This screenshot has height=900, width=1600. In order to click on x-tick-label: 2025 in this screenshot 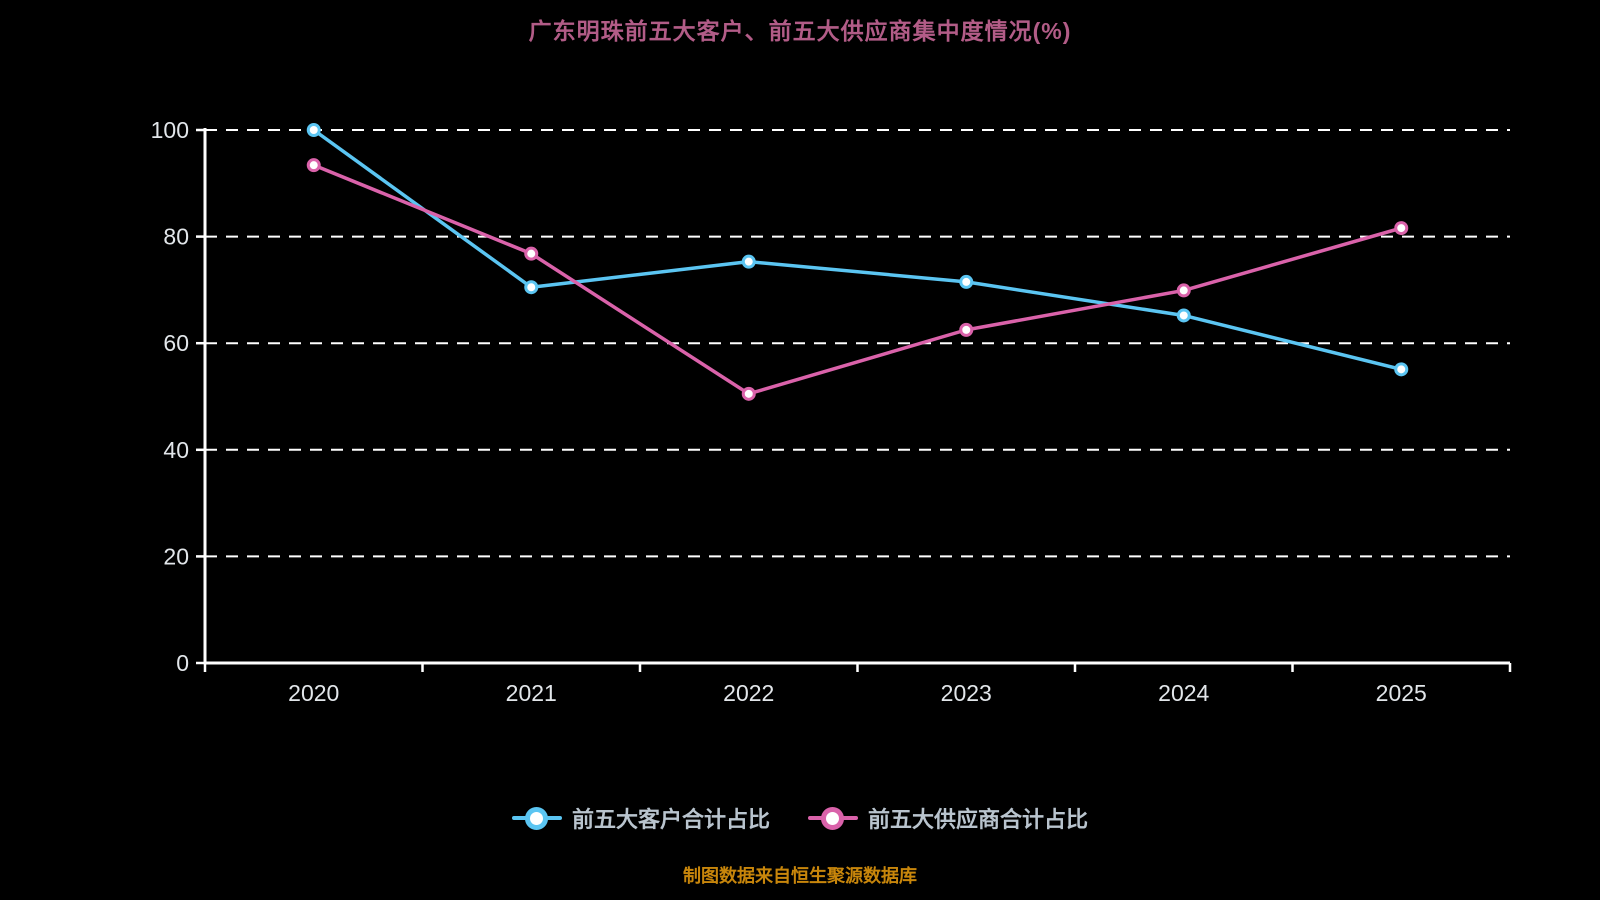, I will do `click(1401, 693)`.